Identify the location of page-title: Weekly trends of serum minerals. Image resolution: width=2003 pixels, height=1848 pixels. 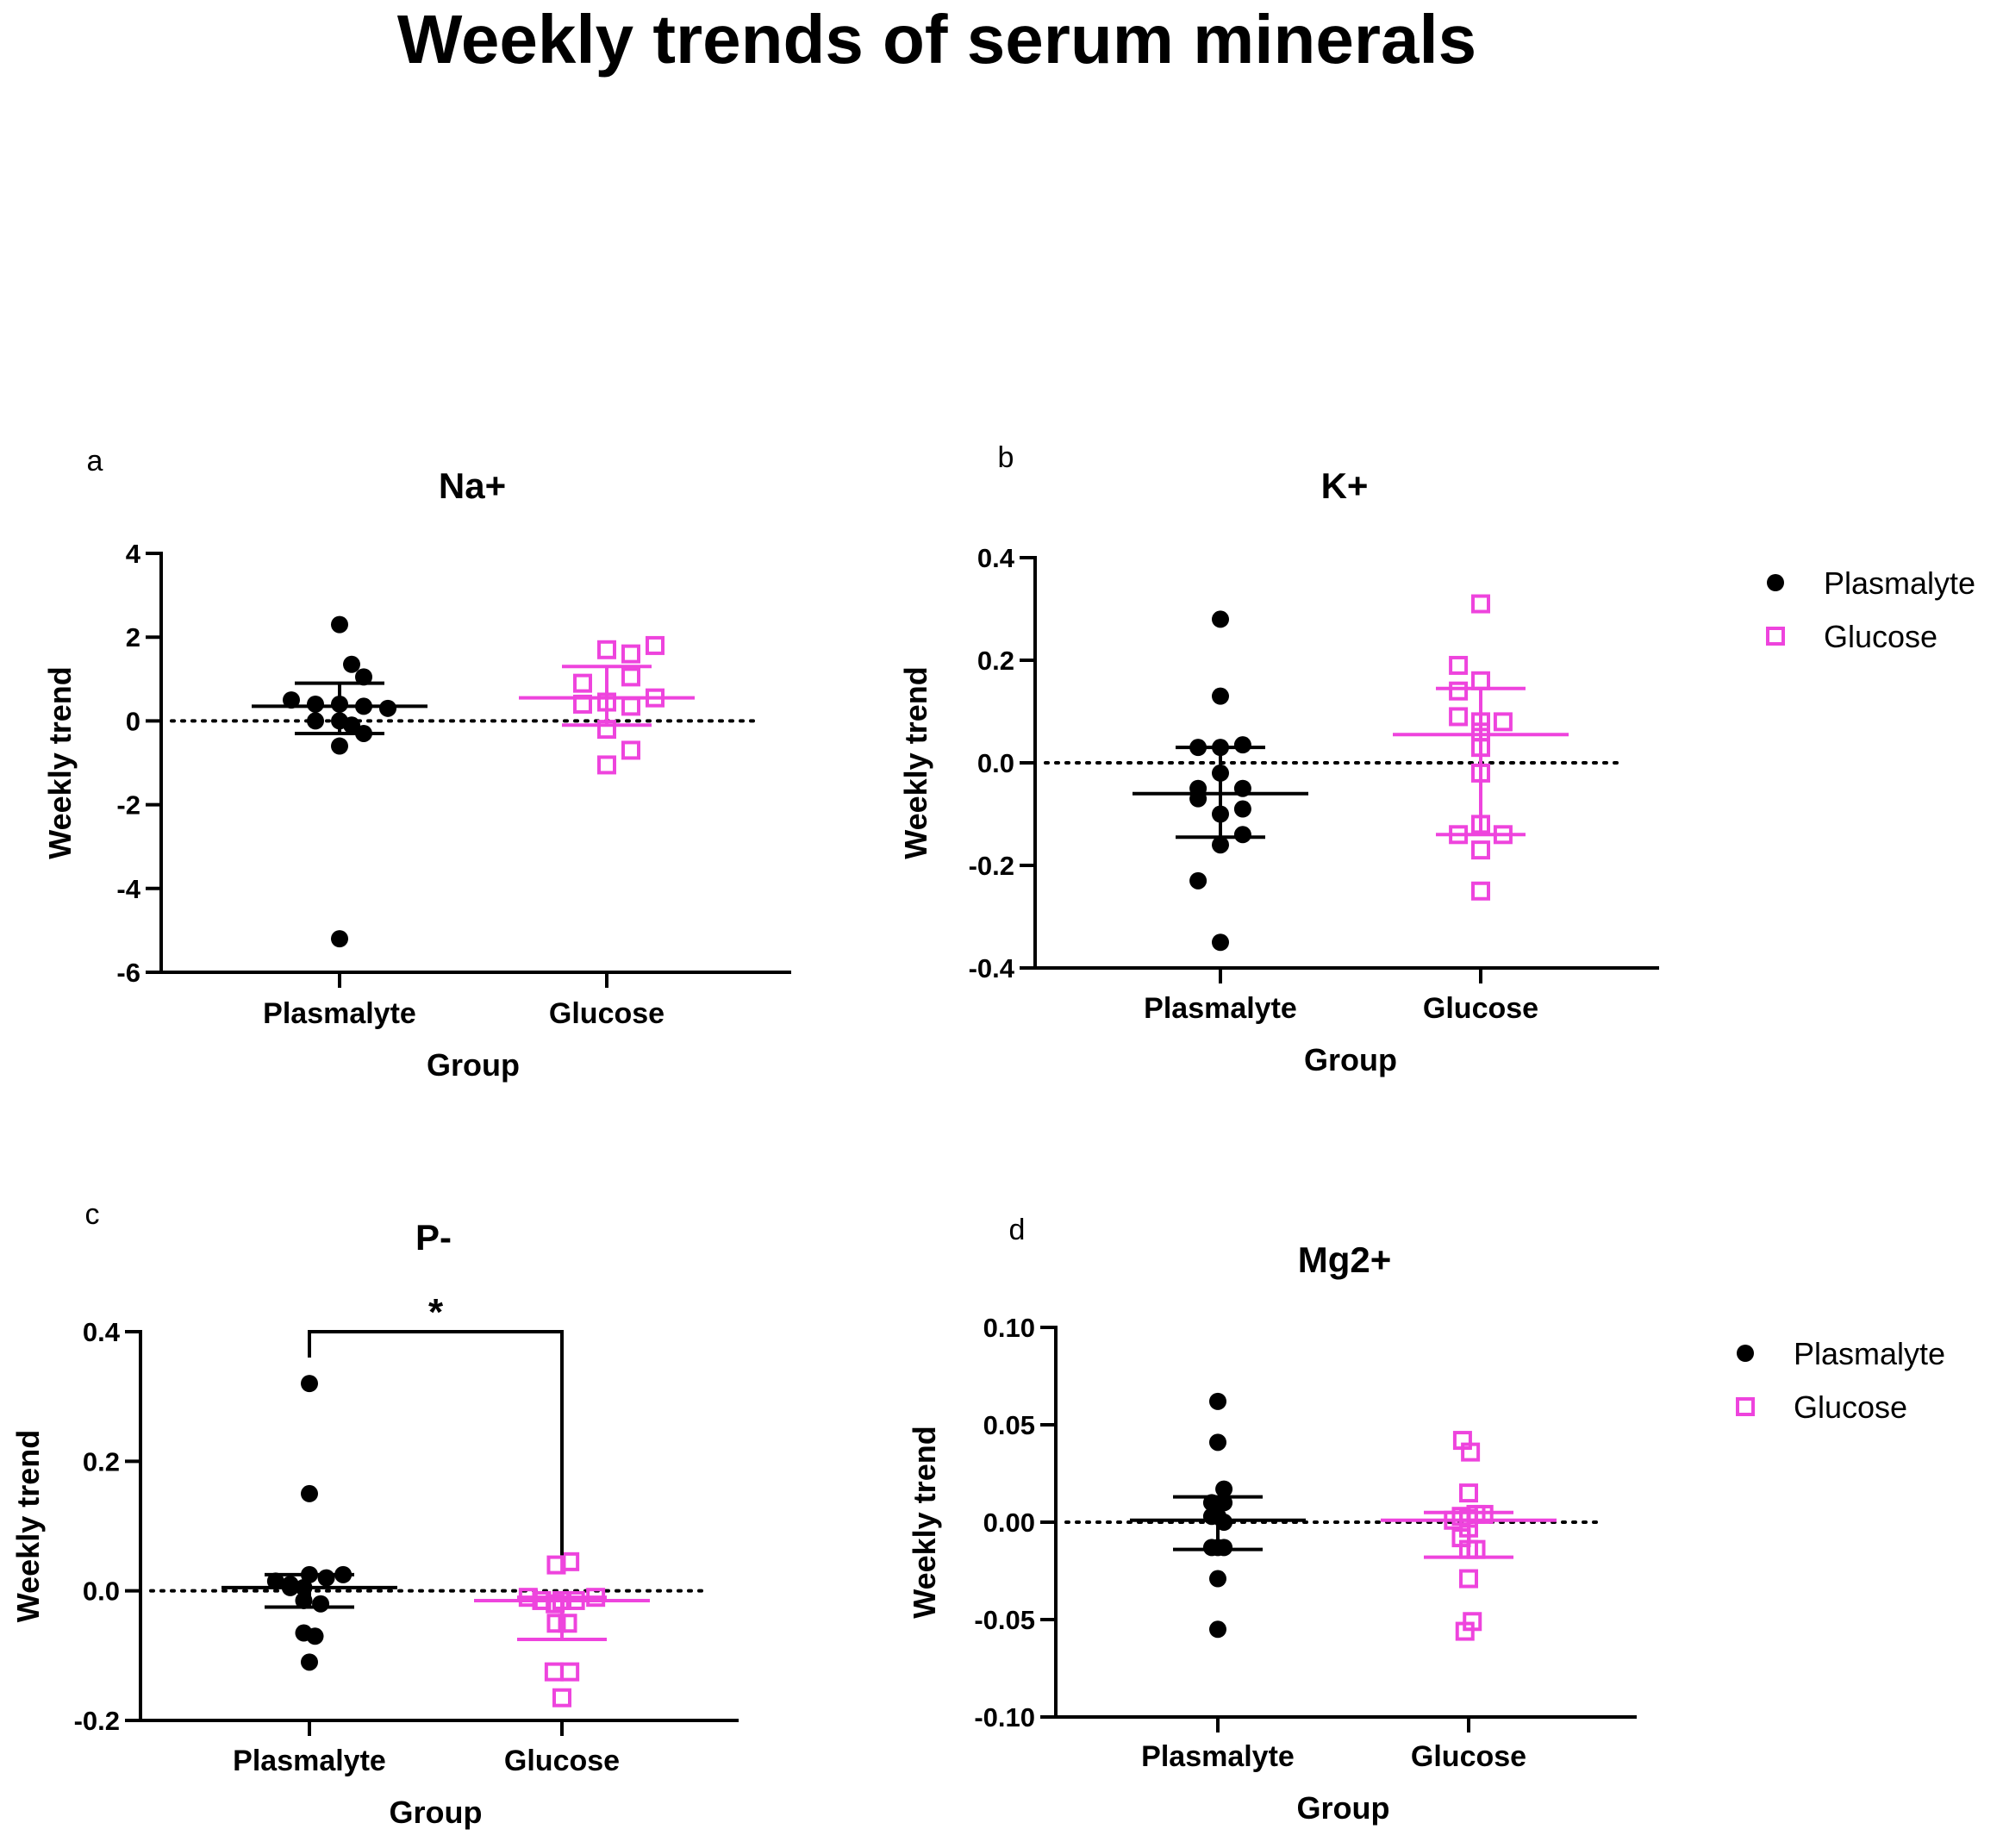
(936, 39).